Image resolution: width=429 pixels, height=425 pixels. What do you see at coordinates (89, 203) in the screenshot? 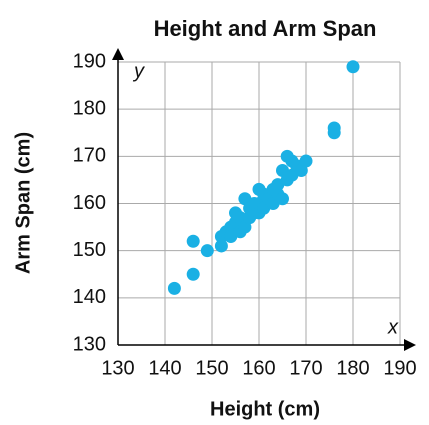
I see `y-tick-label: 160` at bounding box center [89, 203].